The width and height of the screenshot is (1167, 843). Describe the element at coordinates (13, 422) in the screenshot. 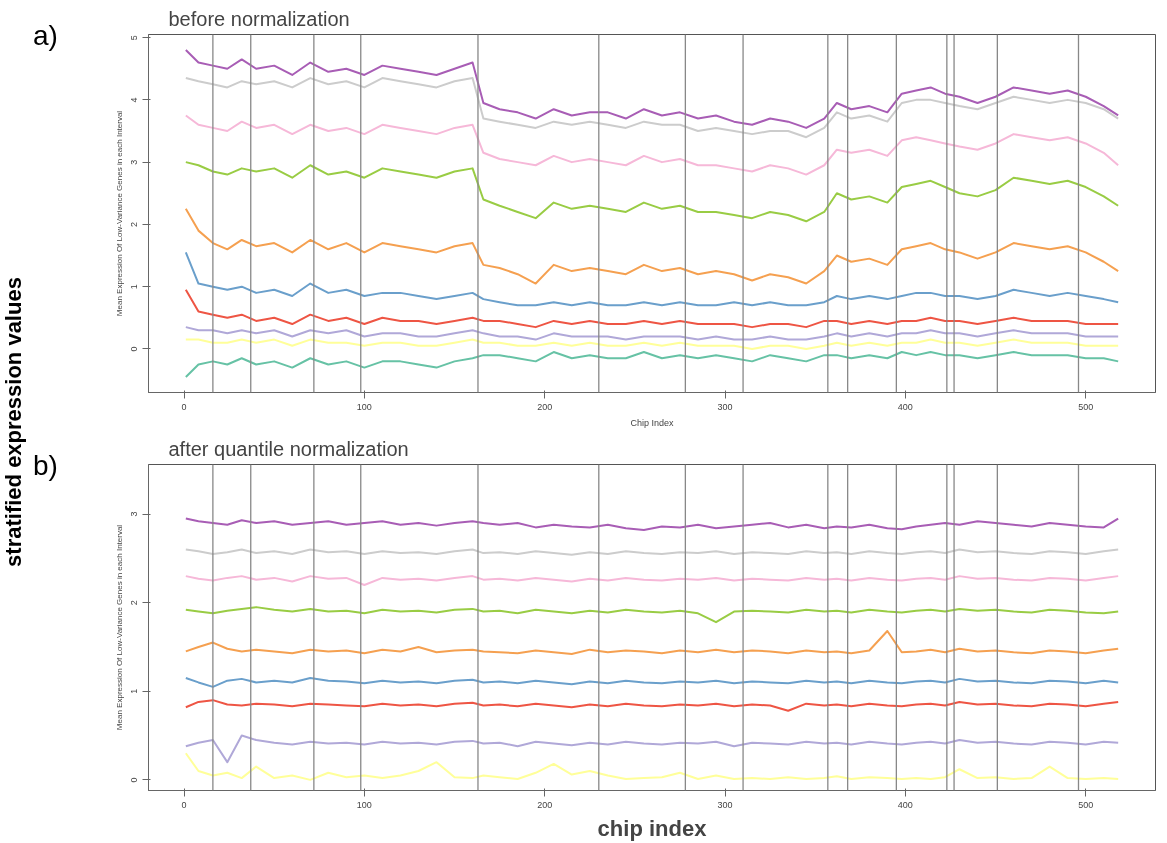

I see `text: stratified expression values` at that location.